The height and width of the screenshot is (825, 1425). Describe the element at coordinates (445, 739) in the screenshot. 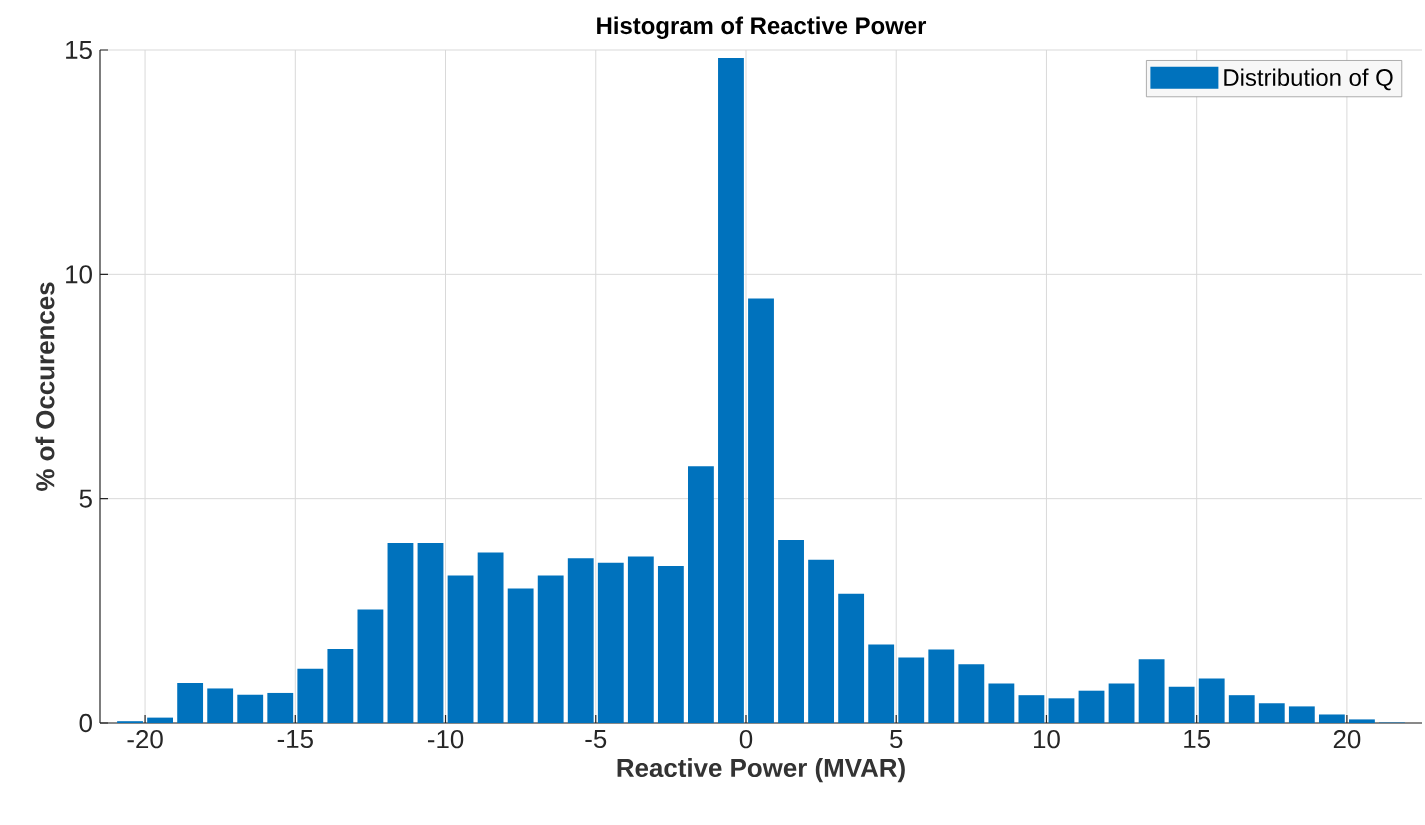

I see `x-tick-label: -10` at that location.